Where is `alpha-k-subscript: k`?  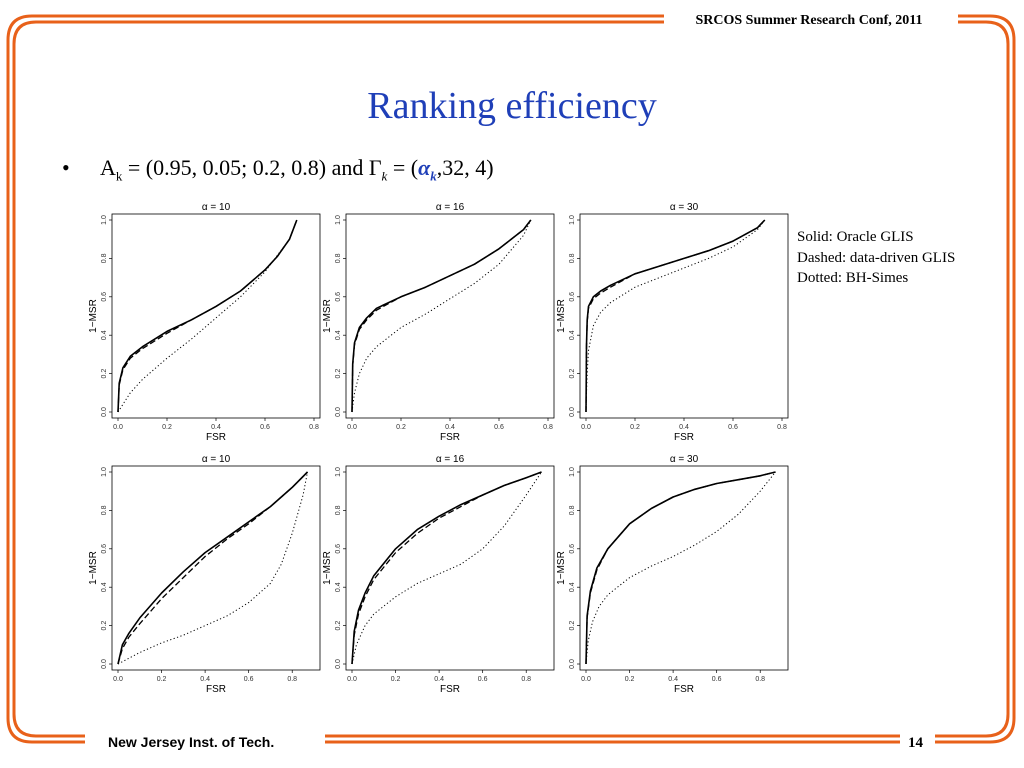
alpha-k-subscript: k is located at coordinates (433, 176).